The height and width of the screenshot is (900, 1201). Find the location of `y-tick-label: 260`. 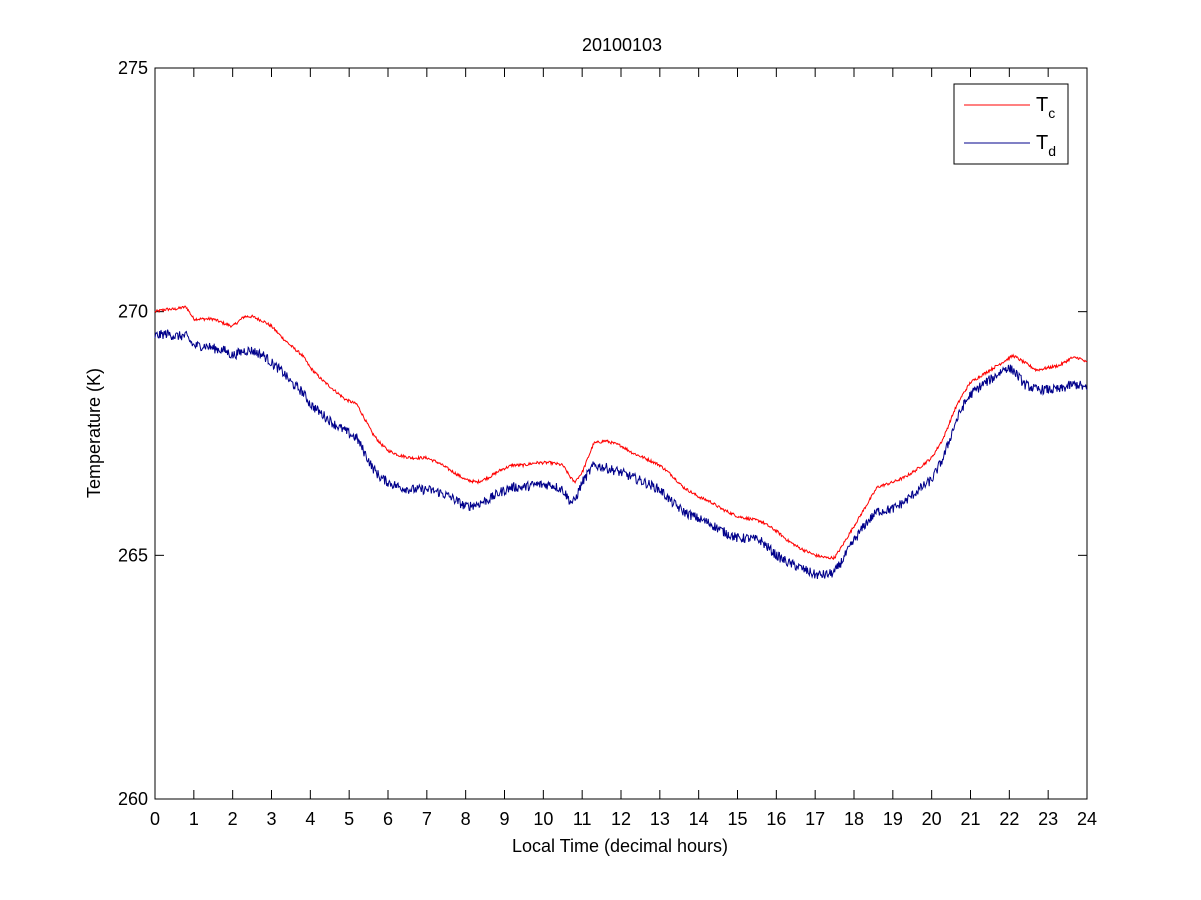

y-tick-label: 260 is located at coordinates (133, 799).